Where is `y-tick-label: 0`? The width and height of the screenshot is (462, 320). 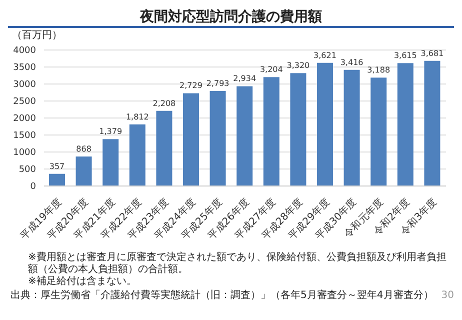 y-tick-label: 0 is located at coordinates (33, 187).